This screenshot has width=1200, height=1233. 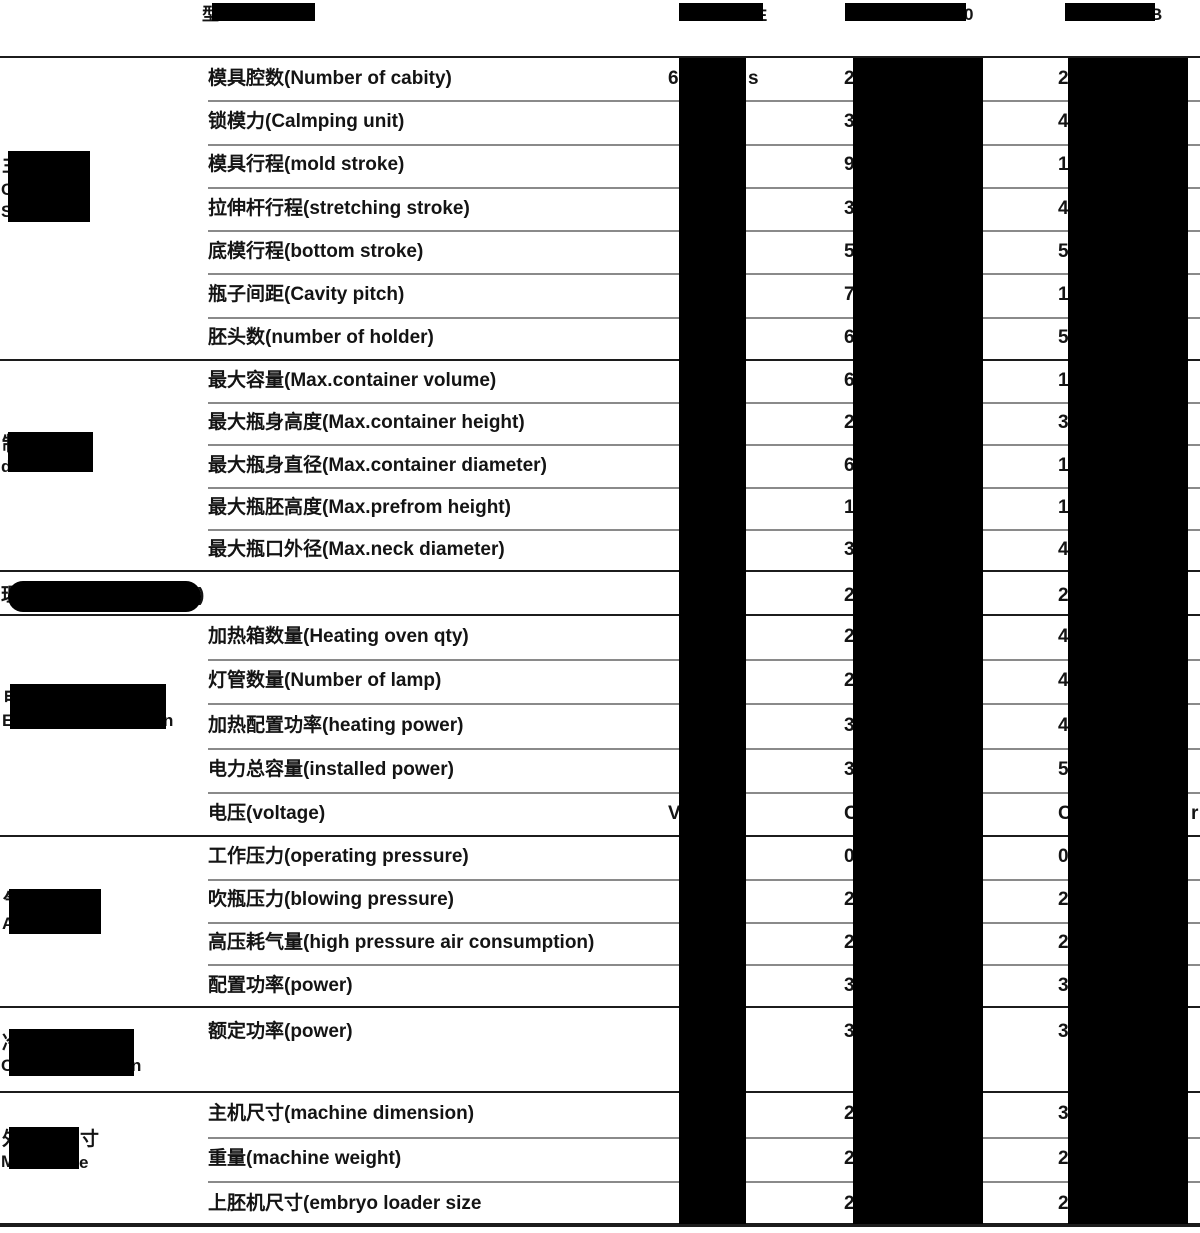 What do you see at coordinates (341, 1113) in the screenshot?
I see `row-label: 主机尺寸(machine dimension)` at bounding box center [341, 1113].